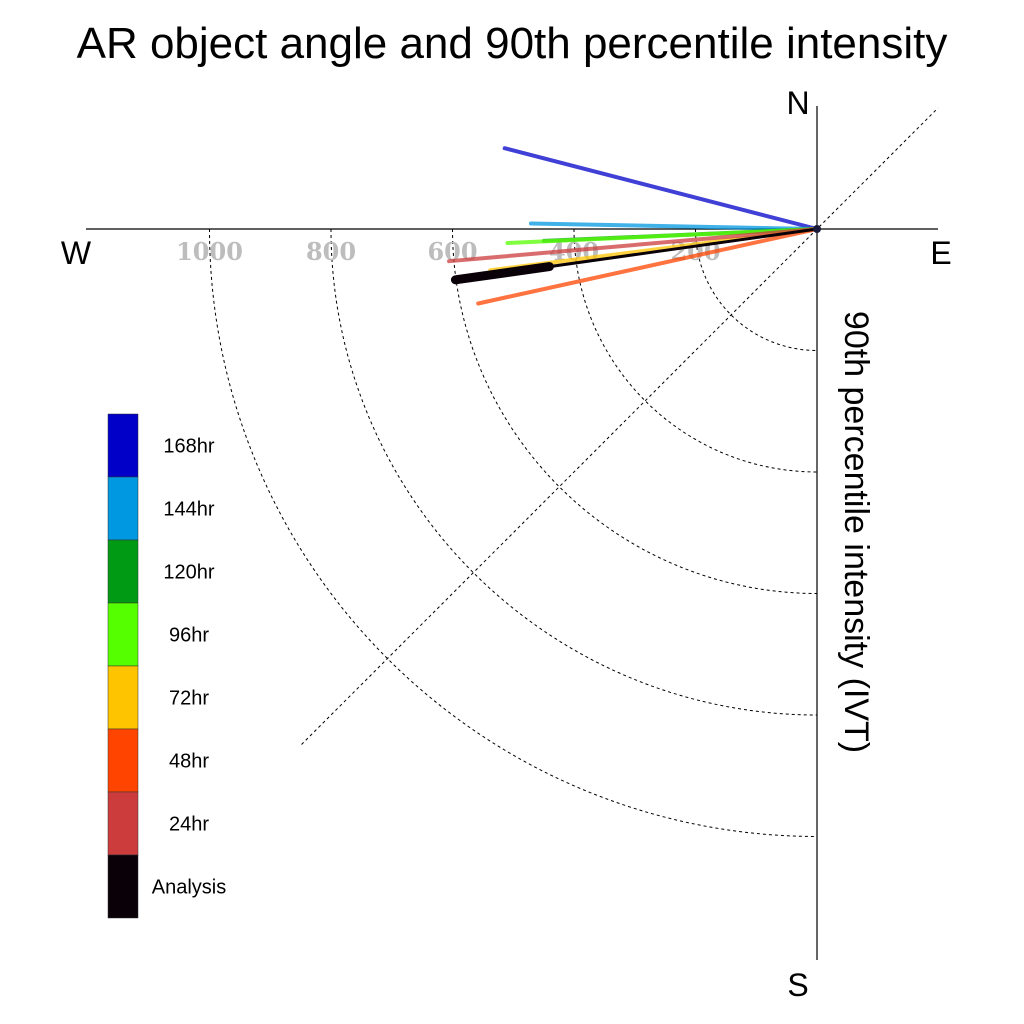 The image size is (1024, 1024). What do you see at coordinates (940, 253) in the screenshot?
I see `compass-east-label: E` at bounding box center [940, 253].